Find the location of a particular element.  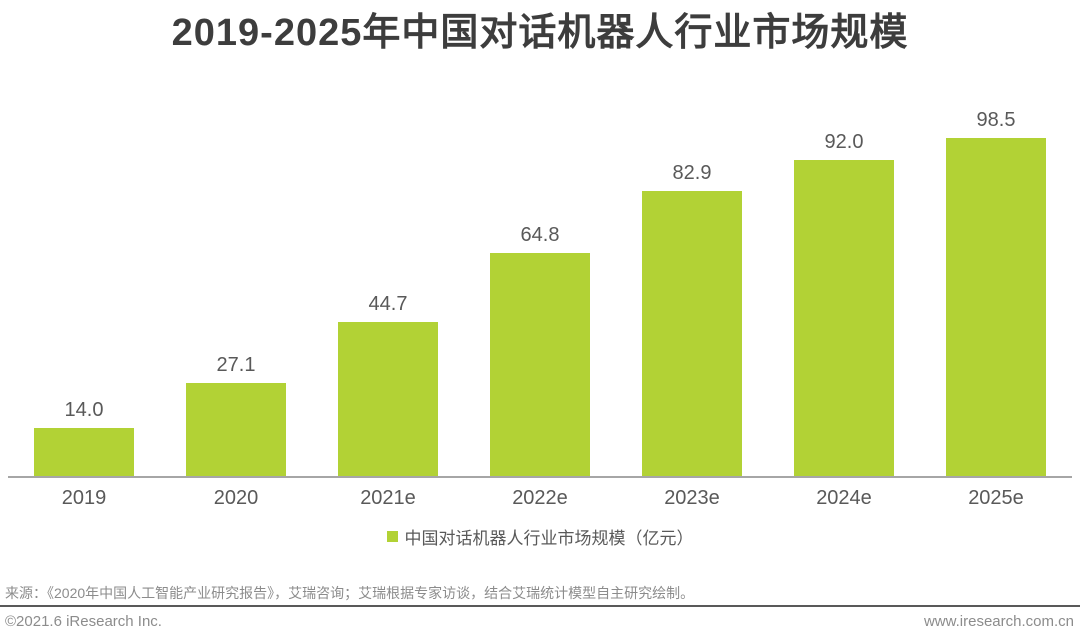

bar-column: 27.1 is located at coordinates (236, 292).